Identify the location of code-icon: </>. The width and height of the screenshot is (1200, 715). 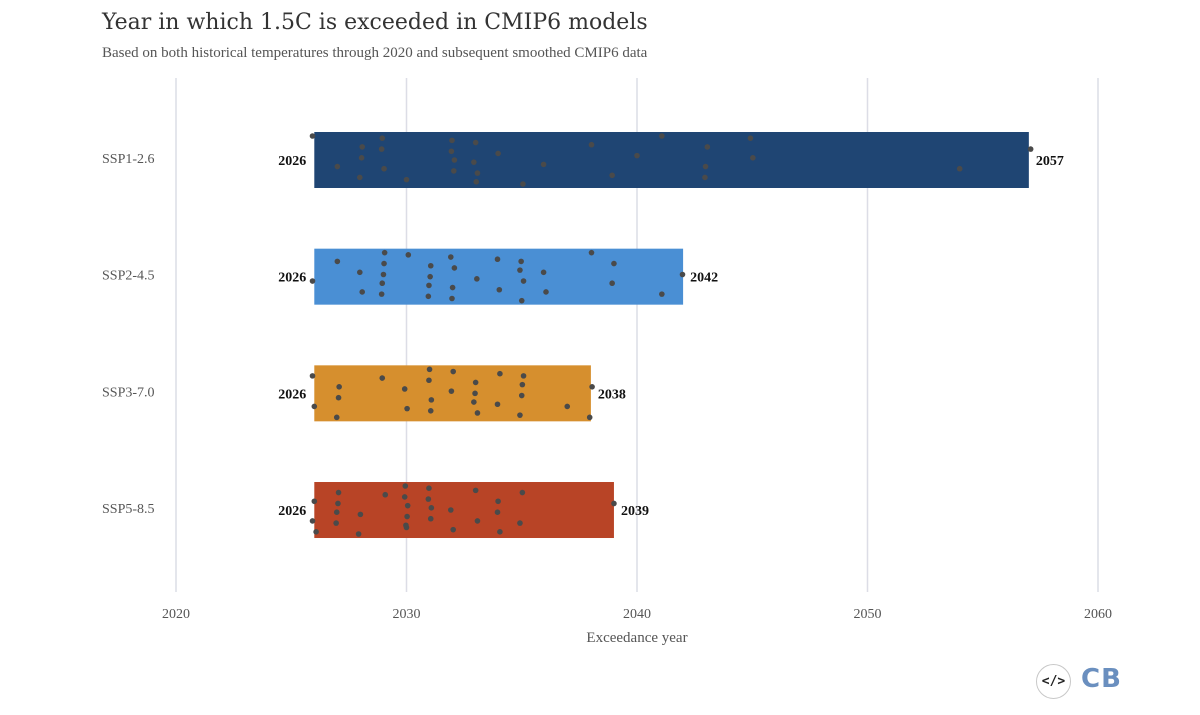
(1053, 681).